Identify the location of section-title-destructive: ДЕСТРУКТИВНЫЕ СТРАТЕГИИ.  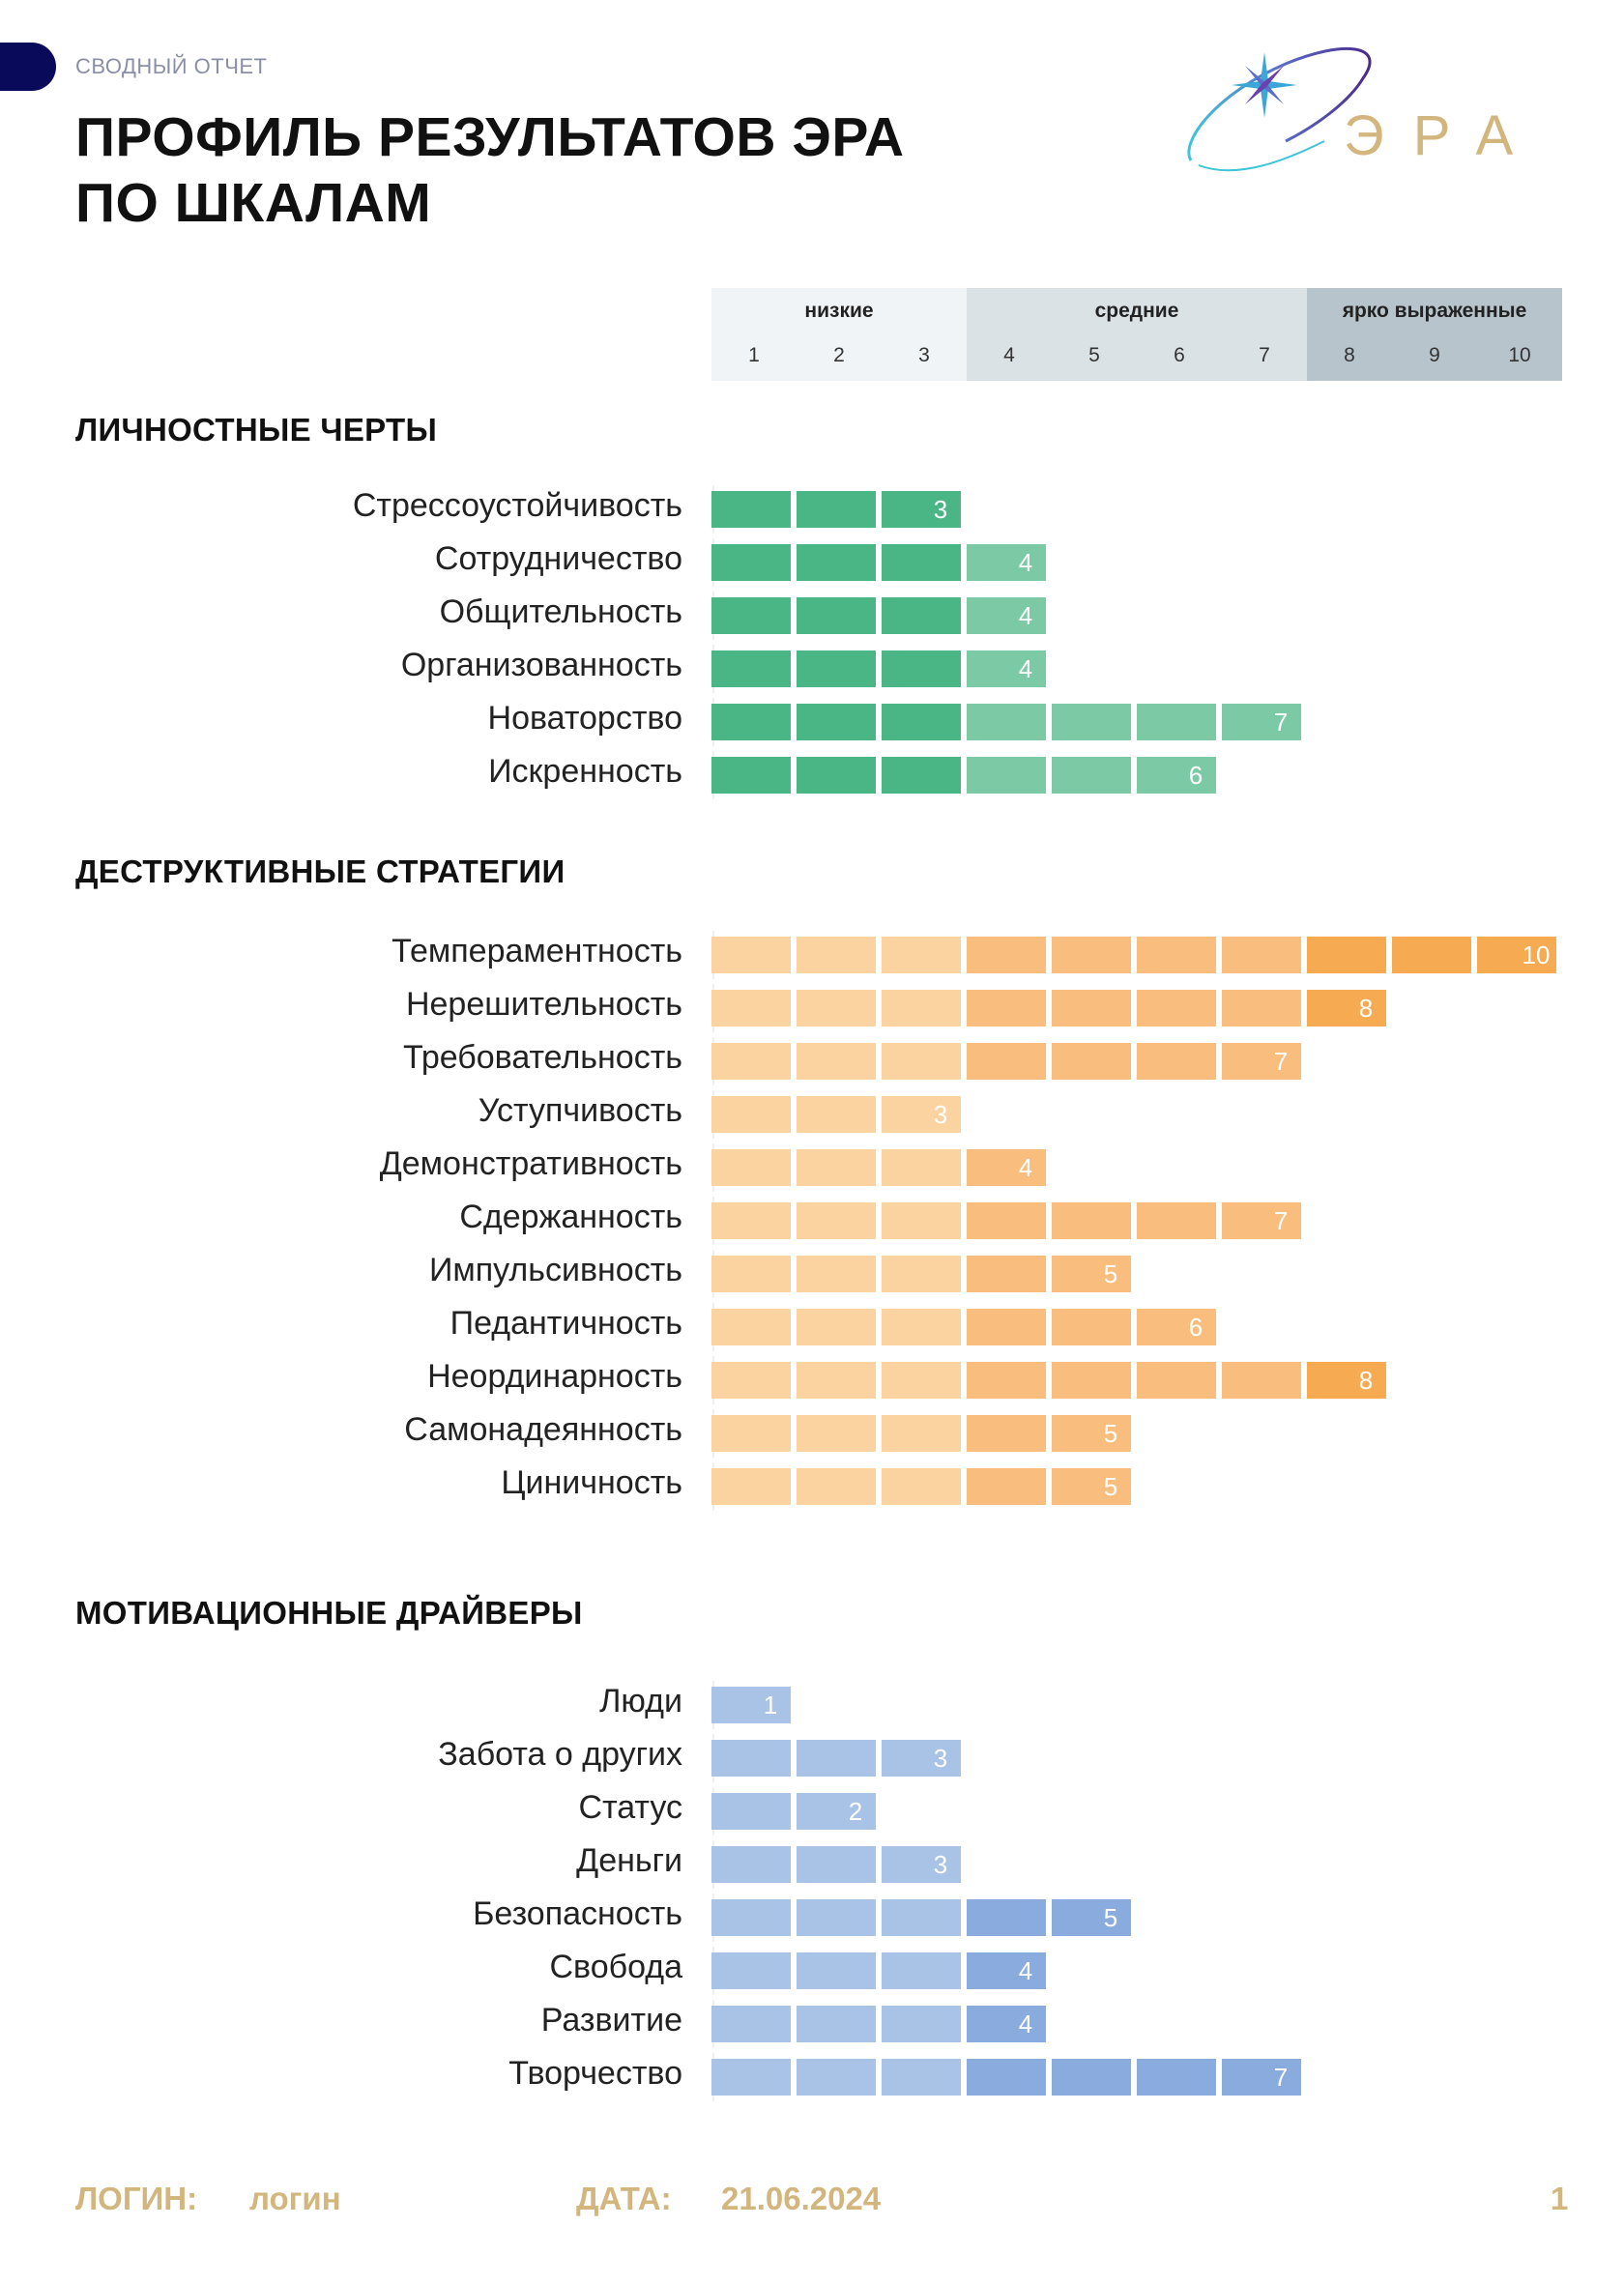
(320, 871).